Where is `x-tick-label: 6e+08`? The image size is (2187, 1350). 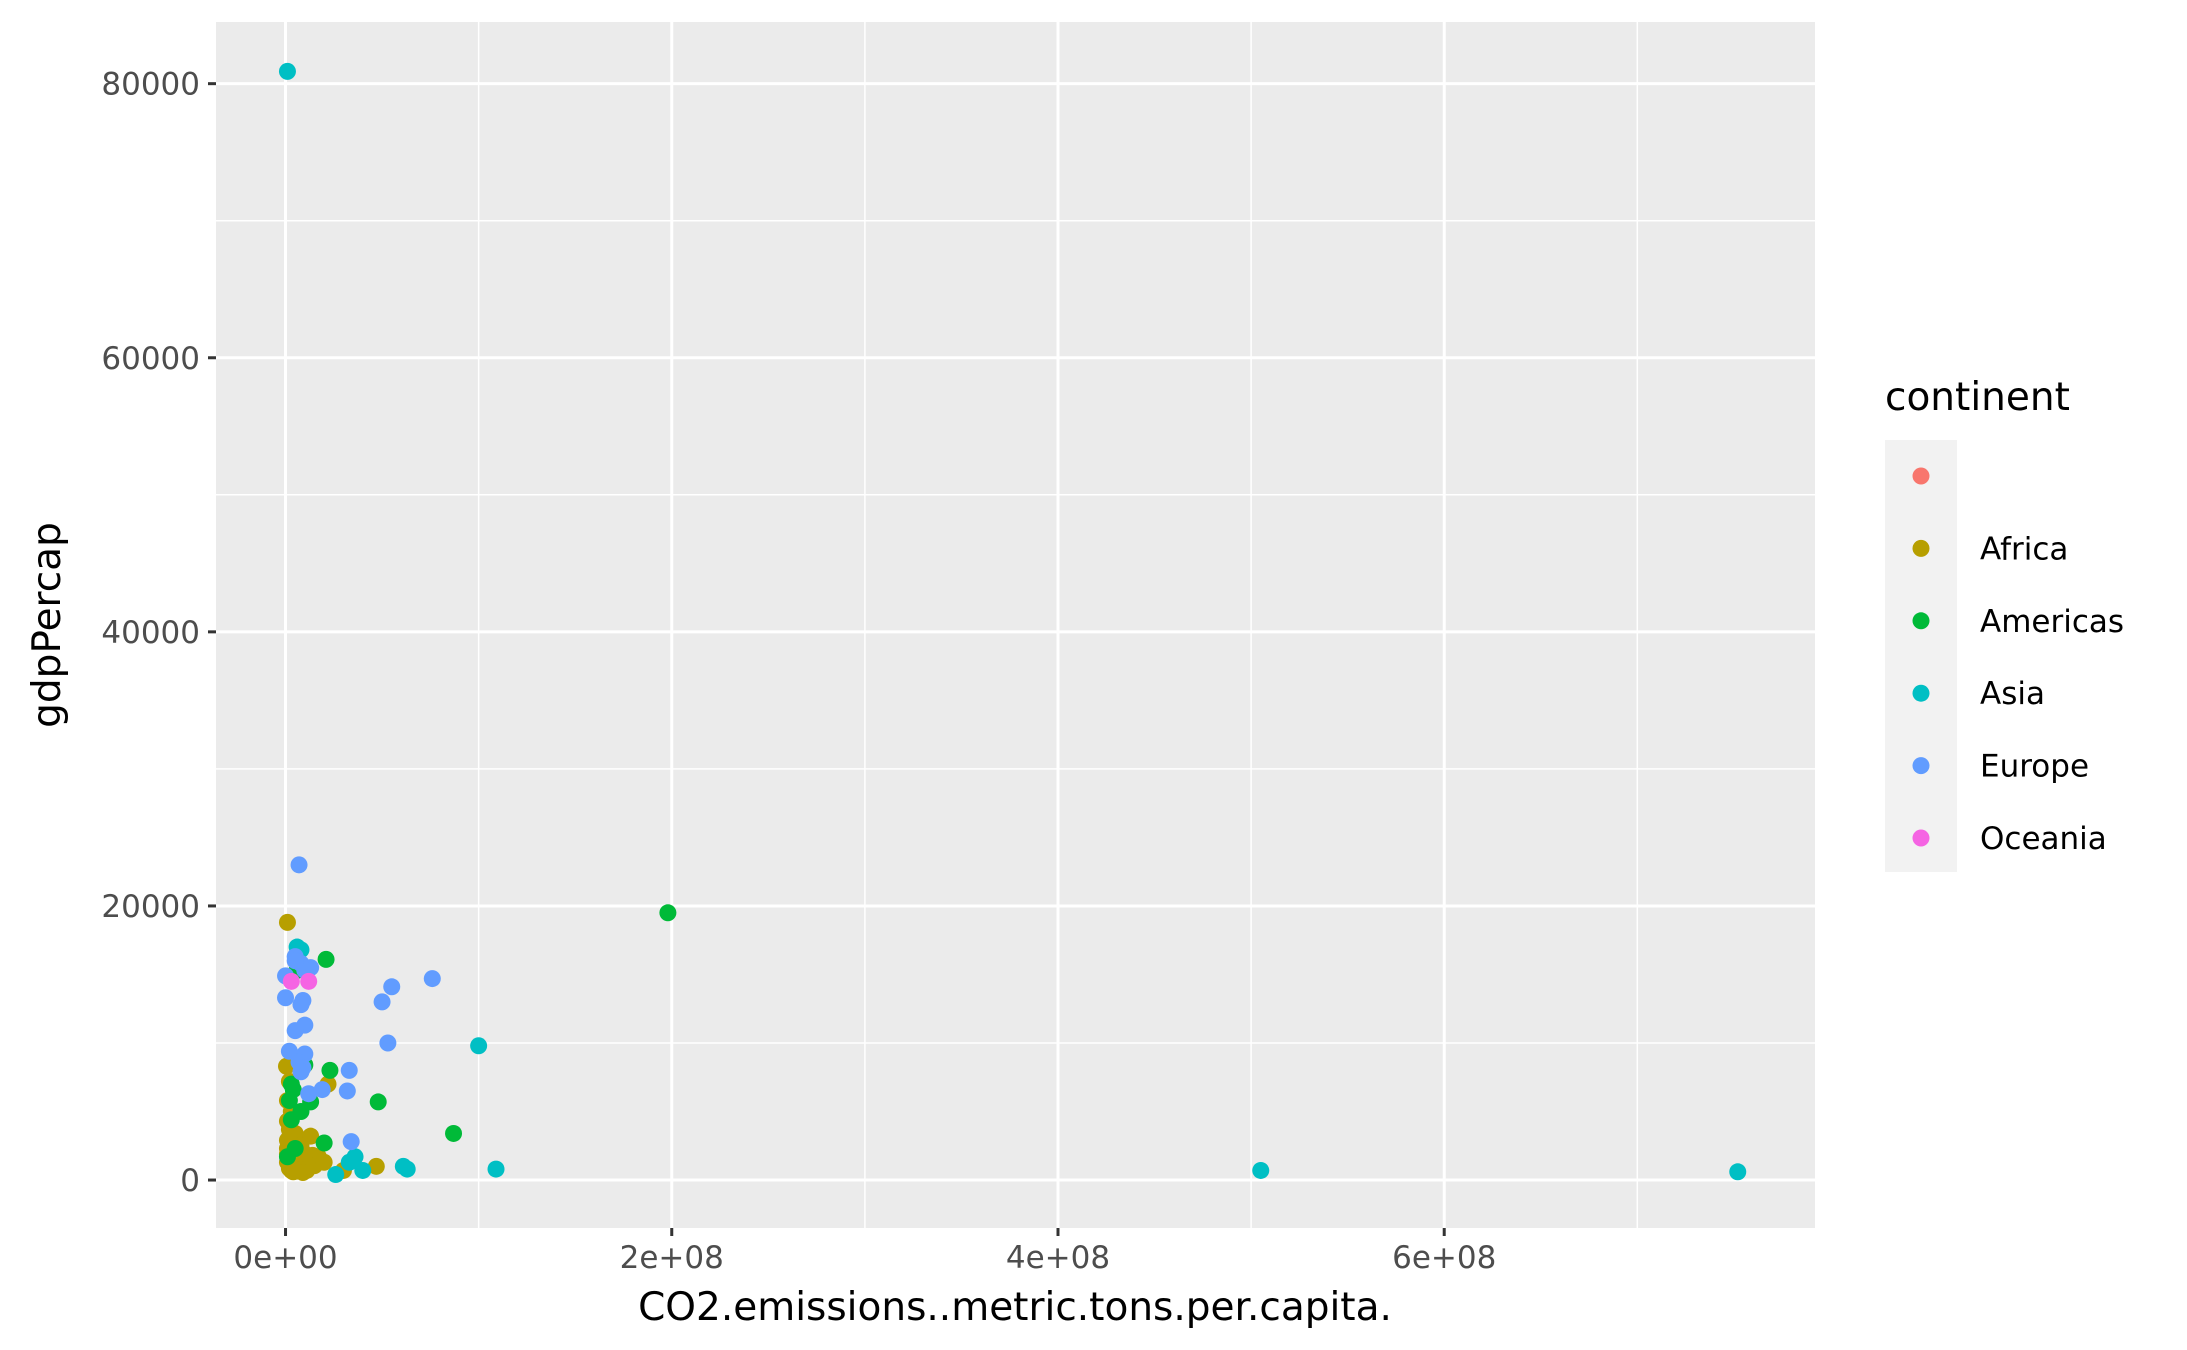
x-tick-label: 6e+08 is located at coordinates (1444, 1258).